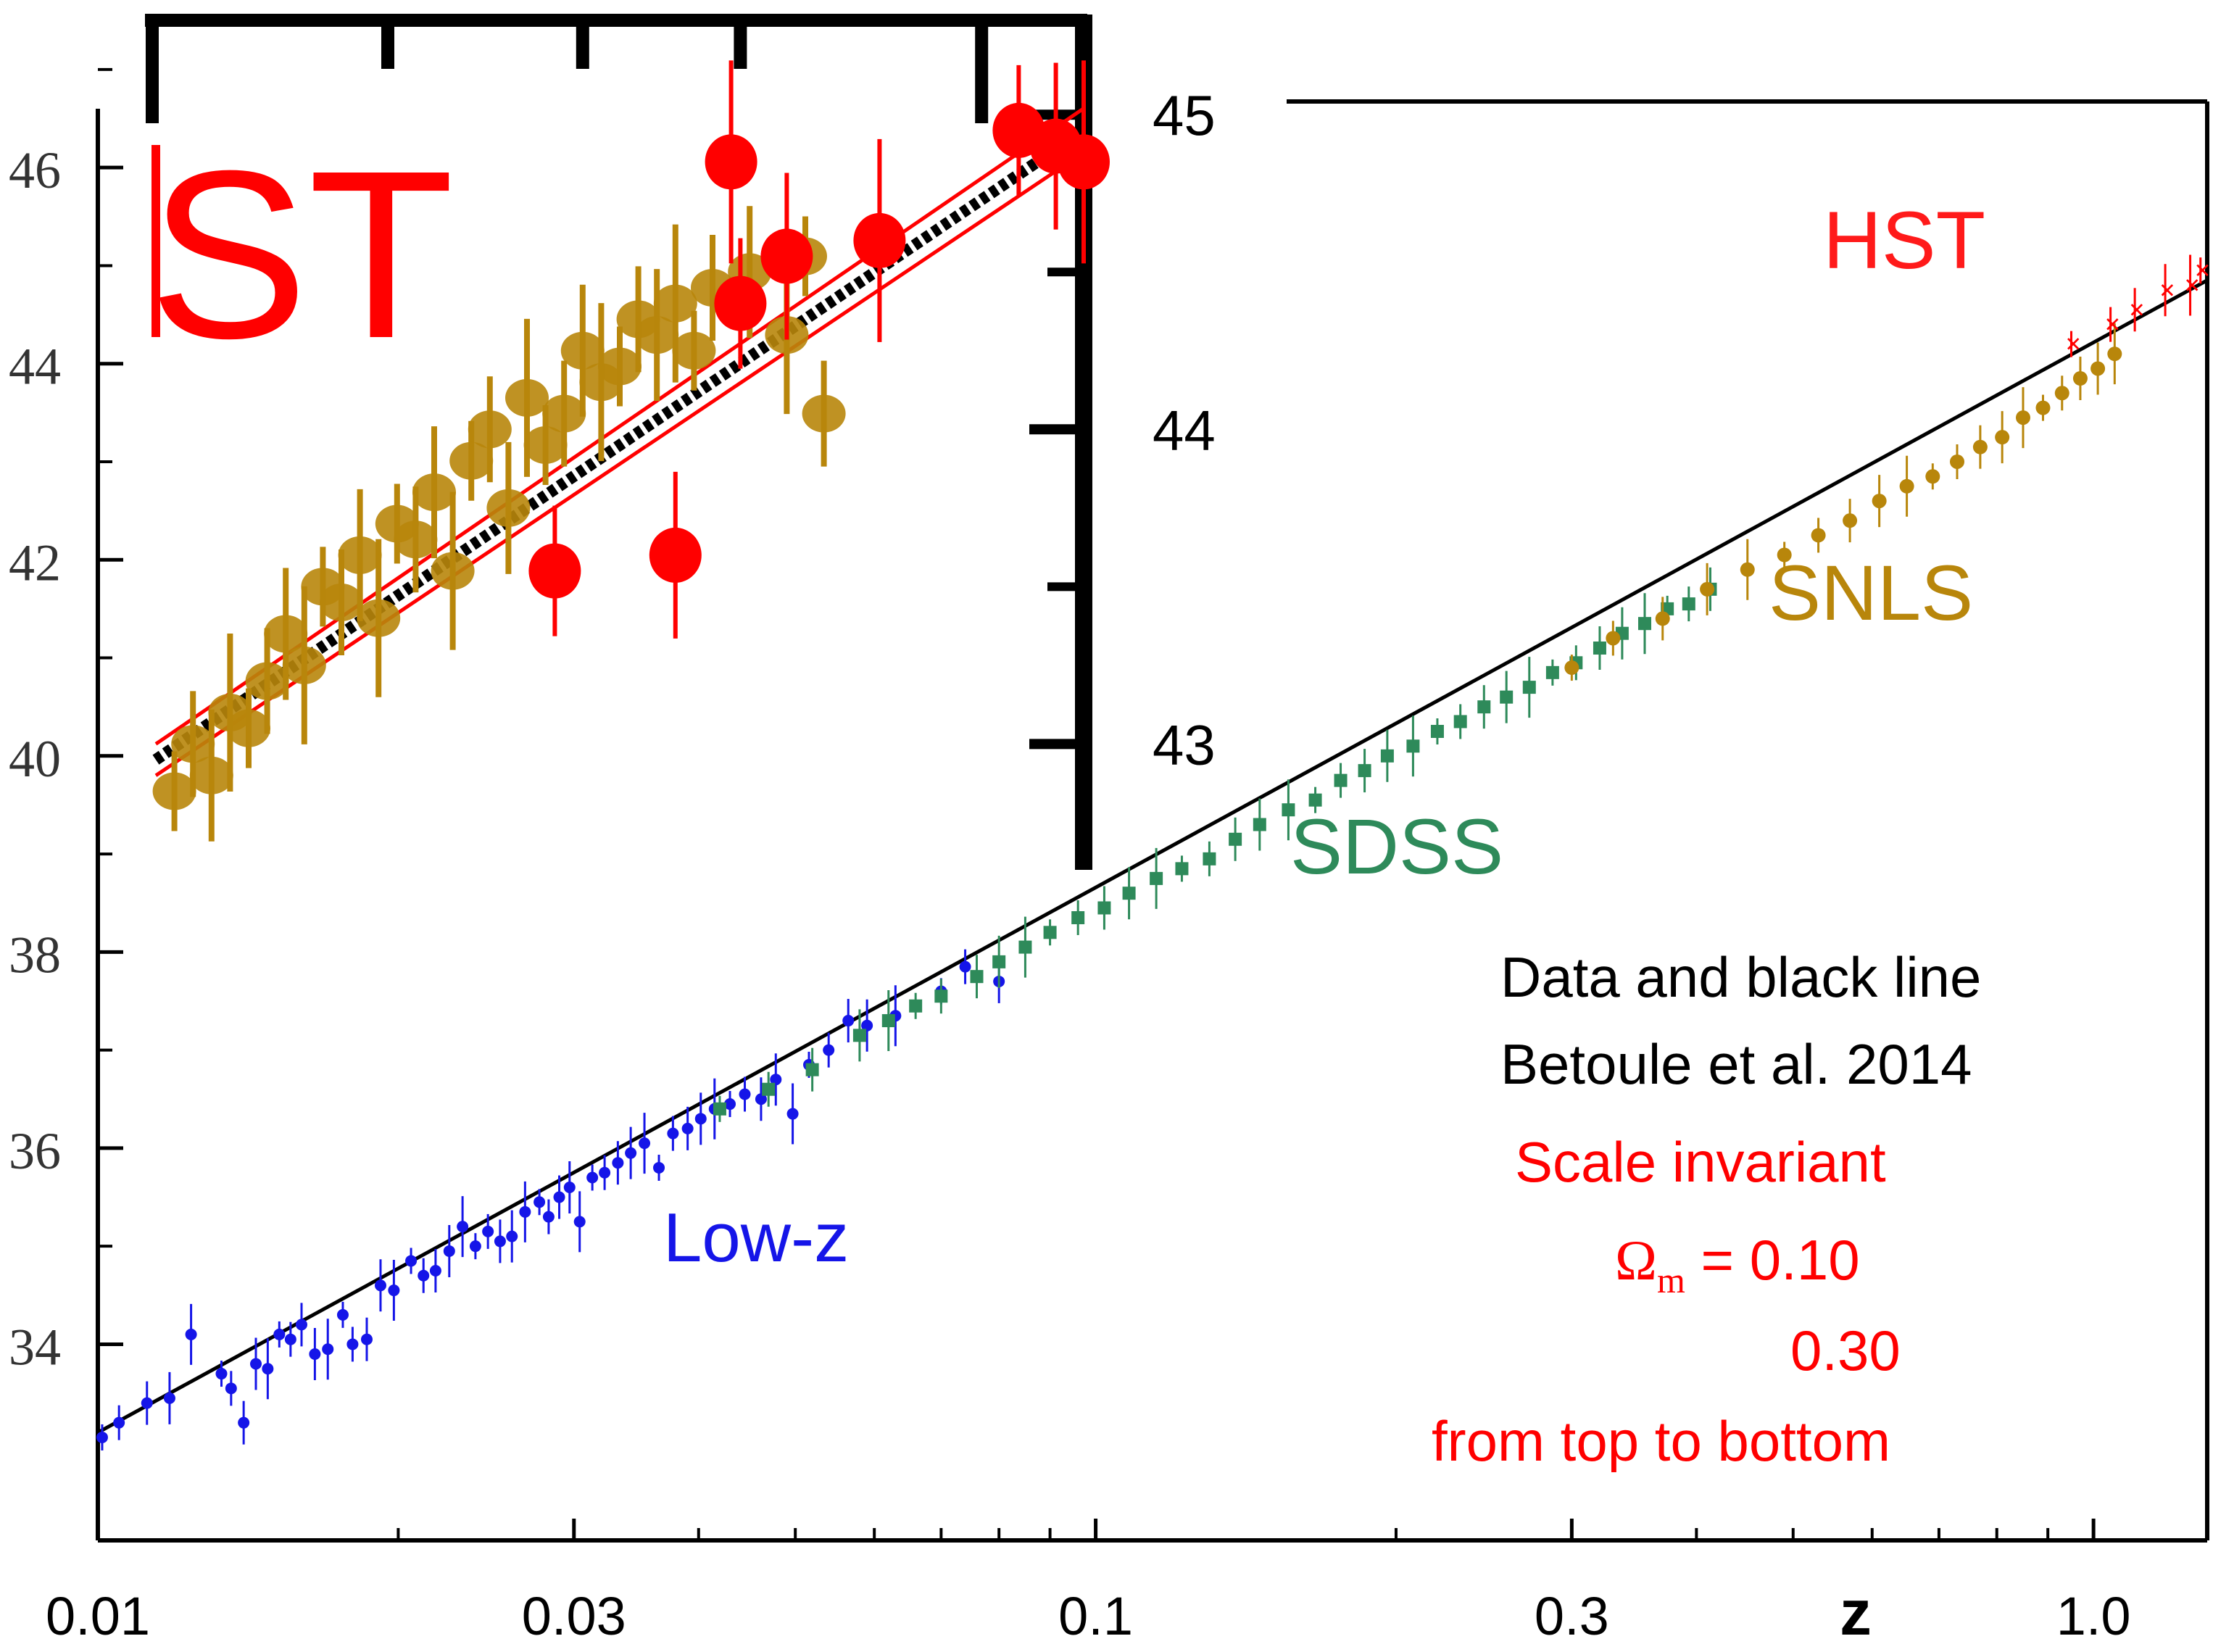  Describe the element at coordinates (66, 721) in the screenshot. I see `main-y-ticks: 34 36 38 40 42 44 46` at that location.